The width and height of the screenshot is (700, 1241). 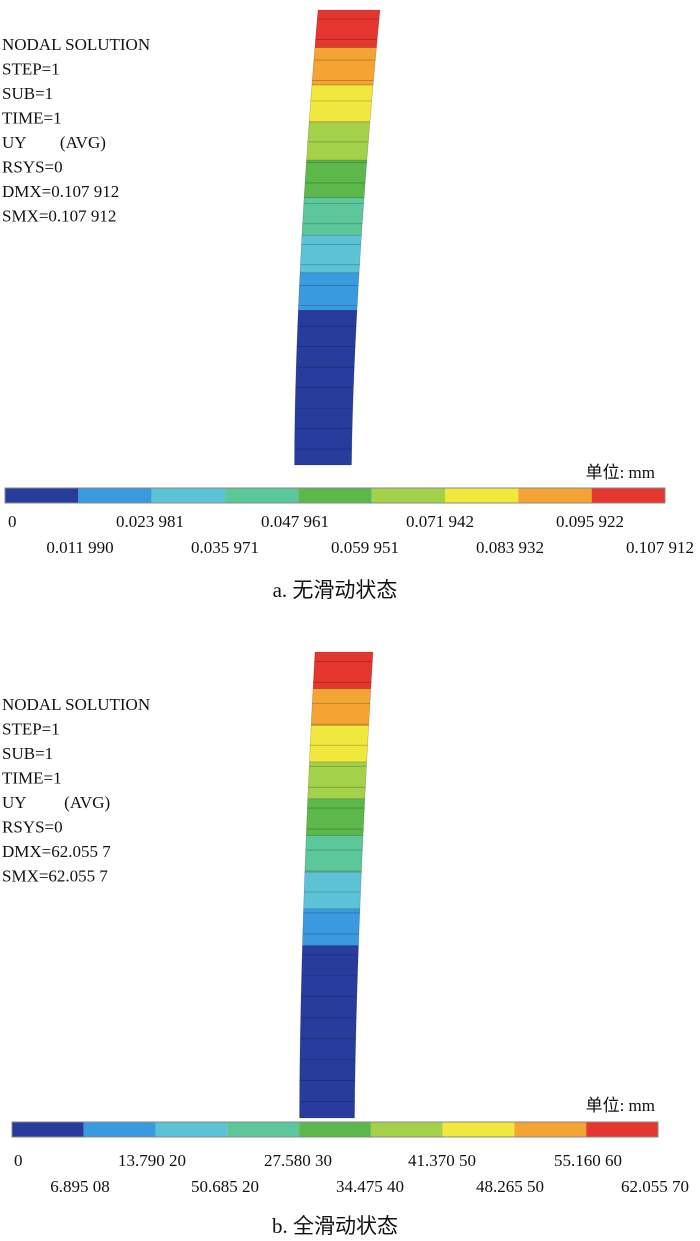 I want to click on legend-label: 0.011 990, so click(x=79, y=547).